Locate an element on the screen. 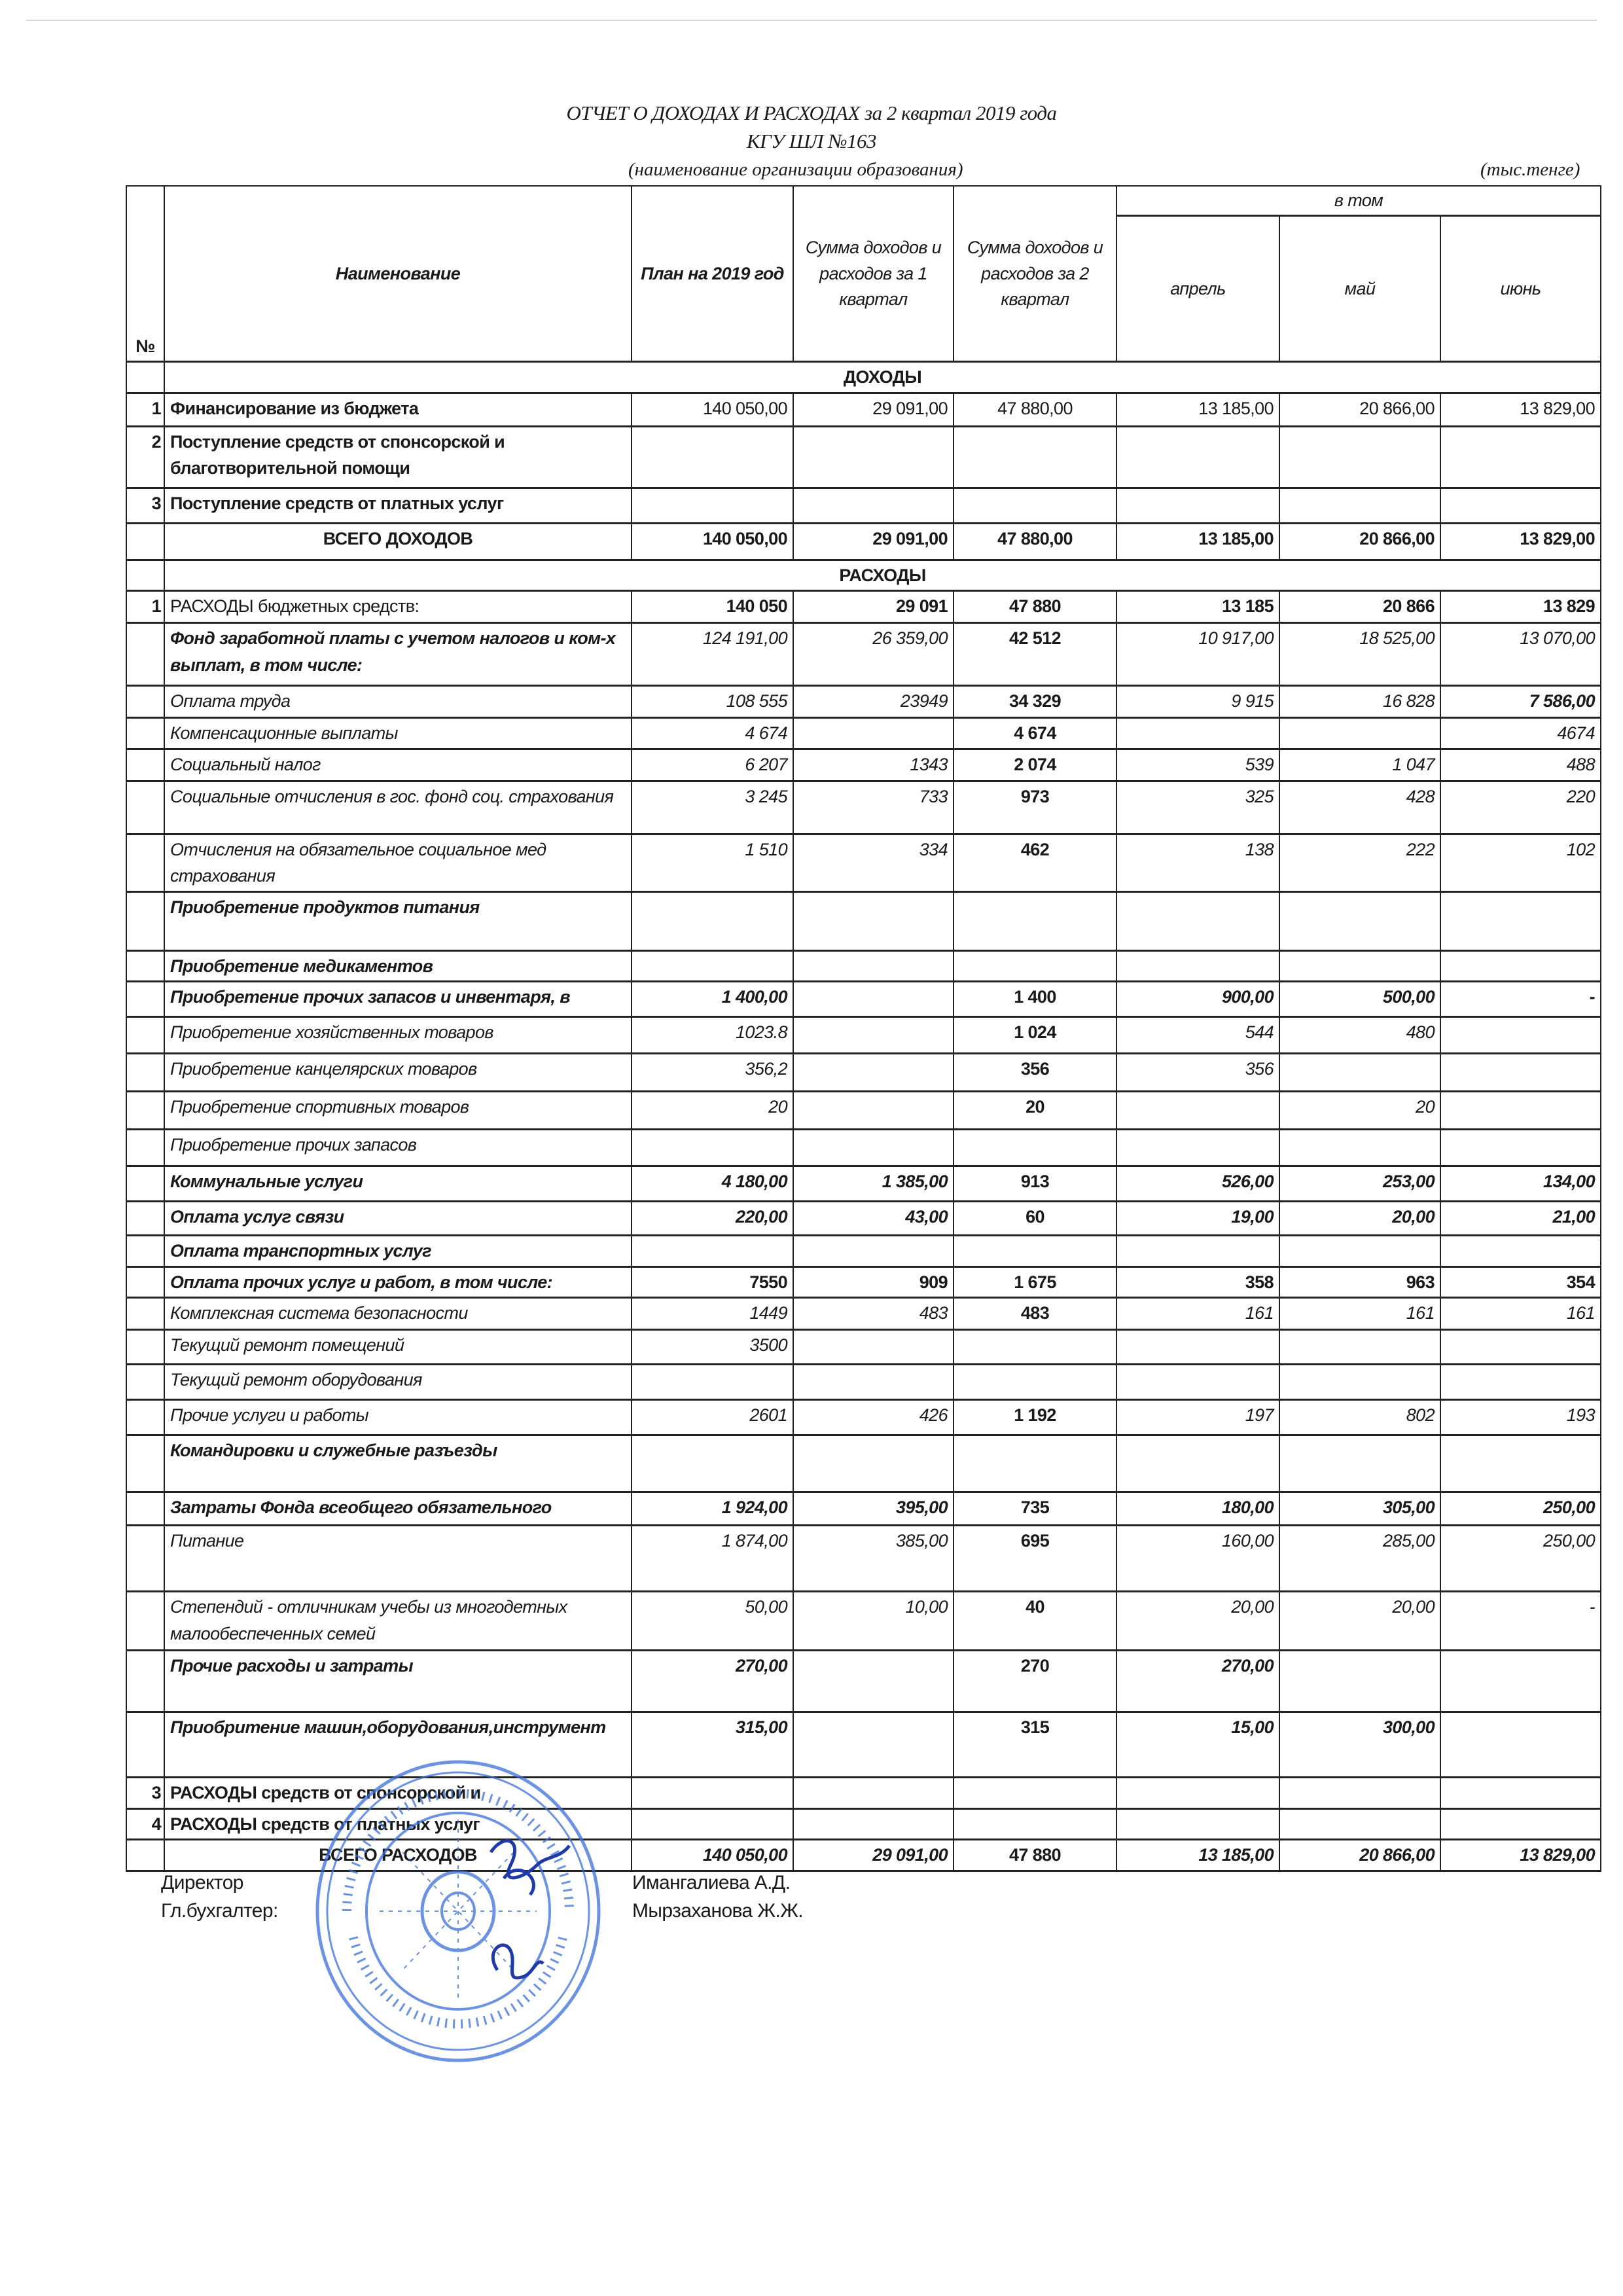 This screenshot has width=1623, height=2296. plan-value: 4 674 is located at coordinates (713, 733).